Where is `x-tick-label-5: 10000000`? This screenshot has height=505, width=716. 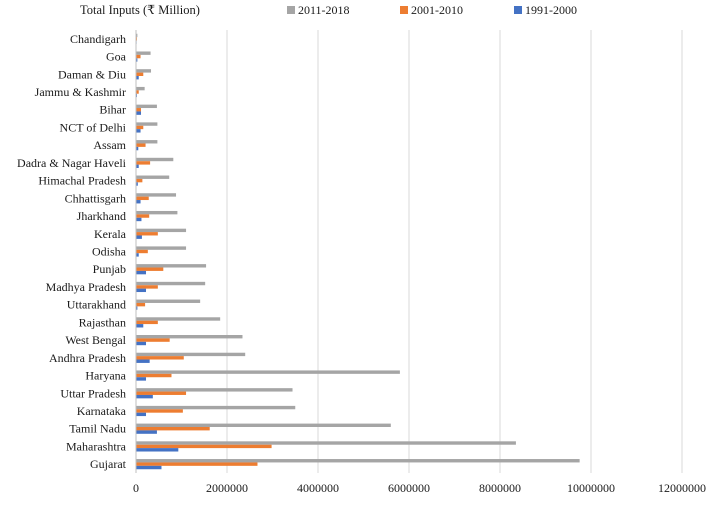 x-tick-label-5: 10000000 is located at coordinates (591, 488).